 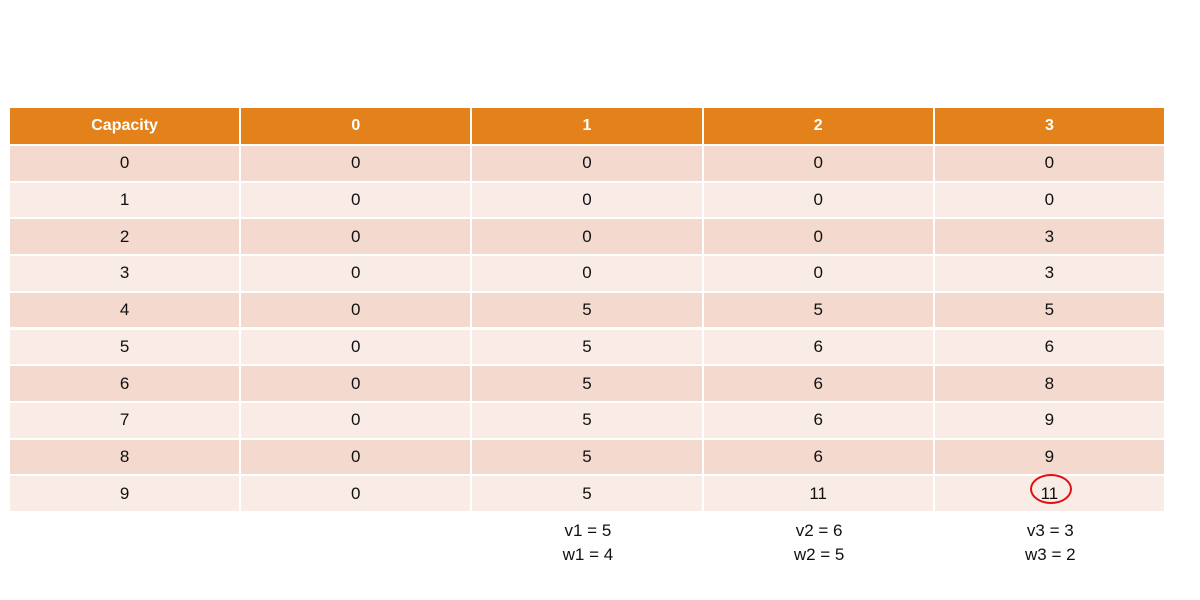 I want to click on highlight-circle, so click(x=1051, y=489).